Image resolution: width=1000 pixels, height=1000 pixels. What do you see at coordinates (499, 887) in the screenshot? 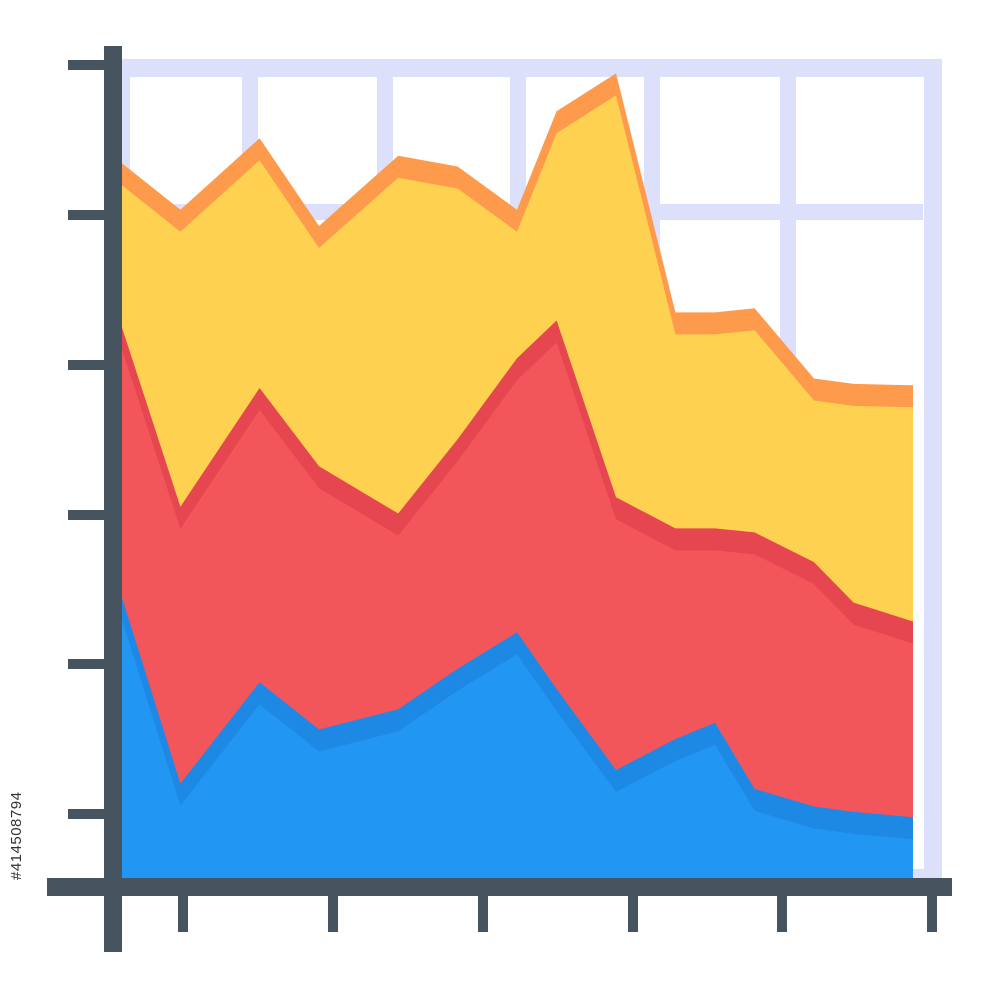
I see `x-axis-line` at bounding box center [499, 887].